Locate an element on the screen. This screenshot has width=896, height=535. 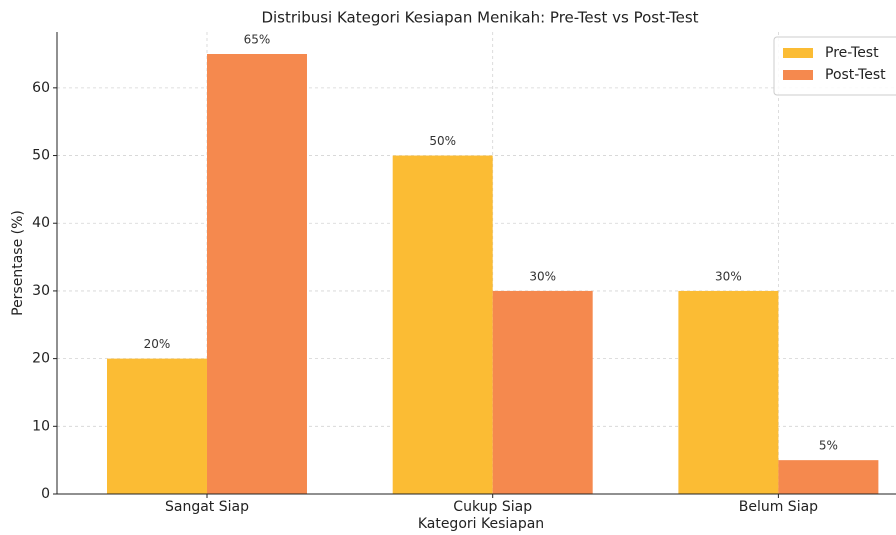
y-tick-label: 10 is located at coordinates (41, 426).